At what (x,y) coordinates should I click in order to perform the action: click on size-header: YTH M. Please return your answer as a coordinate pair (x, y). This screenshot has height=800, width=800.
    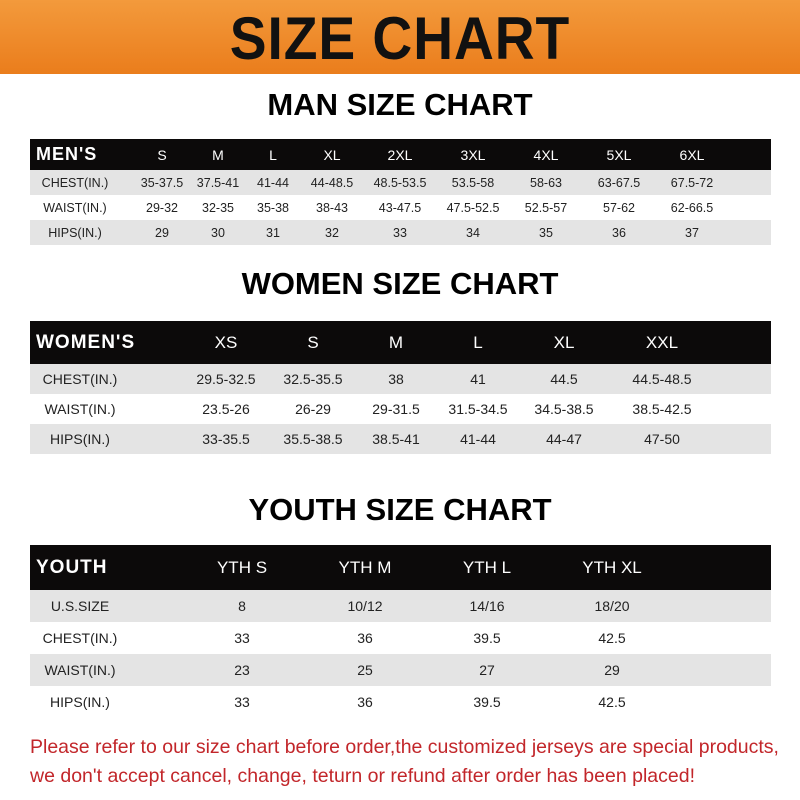
    Looking at the image, I should click on (365, 567).